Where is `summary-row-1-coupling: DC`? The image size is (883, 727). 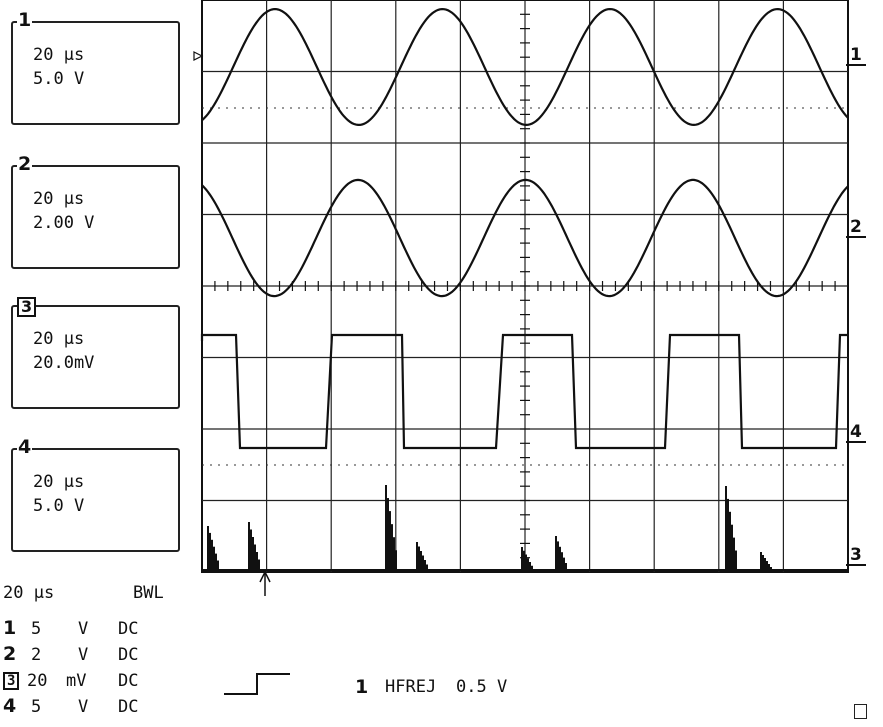
summary-row-1-coupling: DC is located at coordinates (128, 629).